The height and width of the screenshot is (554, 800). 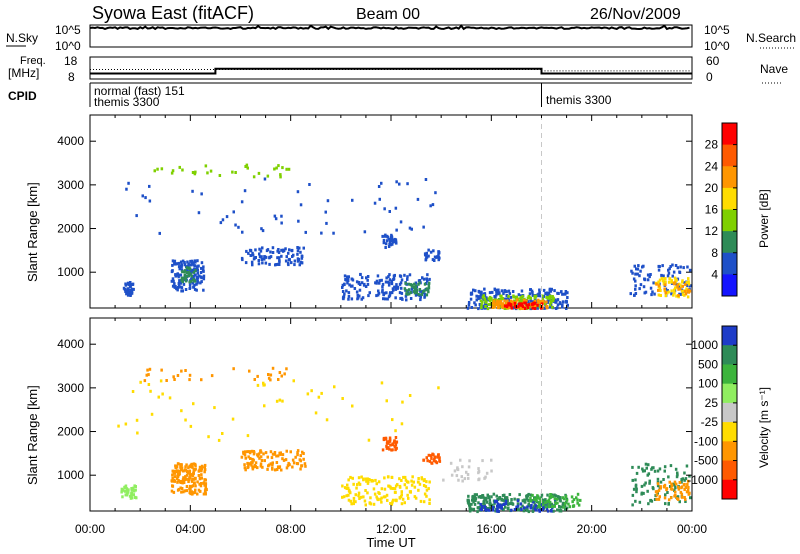 What do you see at coordinates (712, 145) in the screenshot?
I see `colorbar-tick-label: 28` at bounding box center [712, 145].